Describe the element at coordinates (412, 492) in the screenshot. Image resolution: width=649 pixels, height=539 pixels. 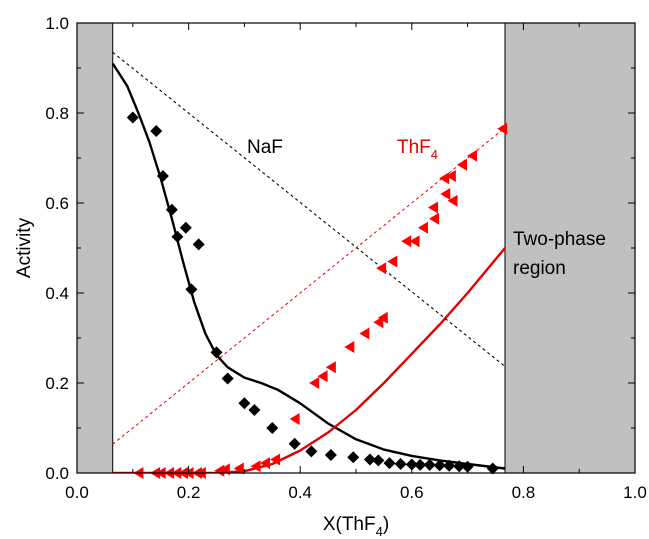
I see `x-tick-label: 0.6` at that location.